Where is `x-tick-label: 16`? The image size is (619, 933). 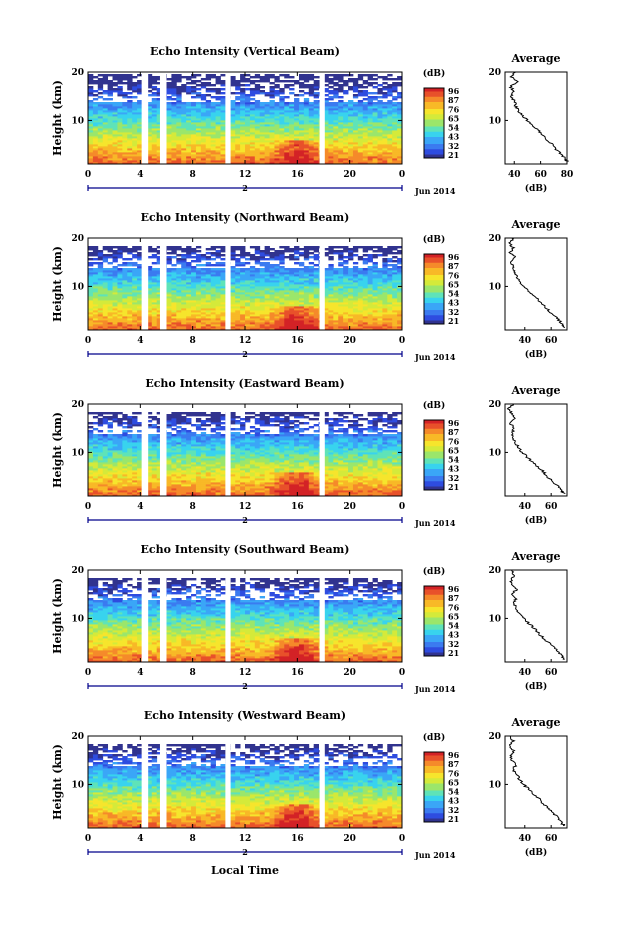
x-tick-label: 16 is located at coordinates (297, 175).